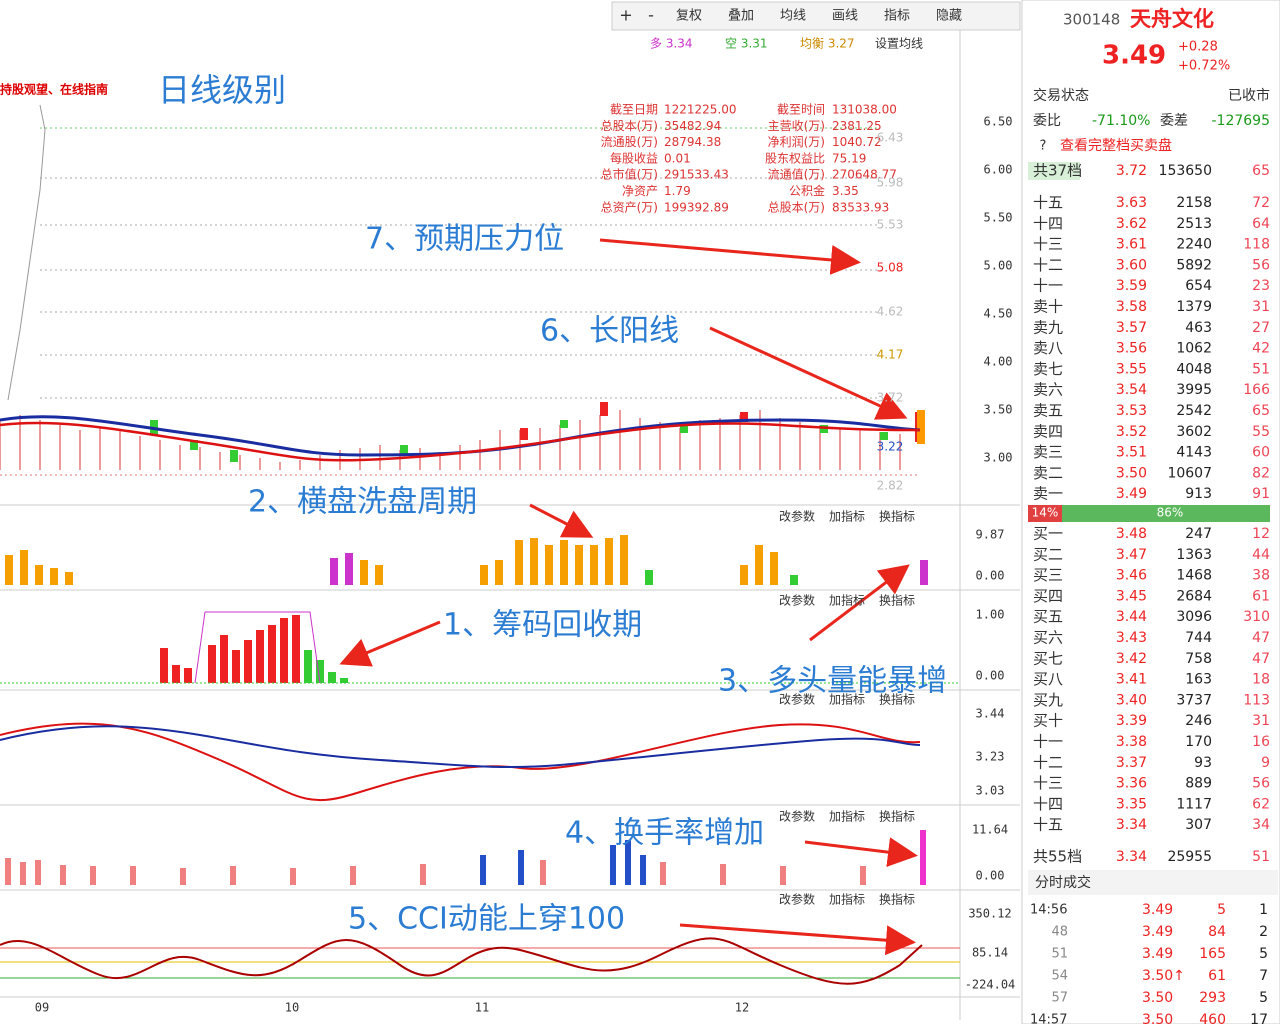 This screenshot has height=1028, width=1280. What do you see at coordinates (1059, 976) in the screenshot?
I see `trade-time: 54` at bounding box center [1059, 976].